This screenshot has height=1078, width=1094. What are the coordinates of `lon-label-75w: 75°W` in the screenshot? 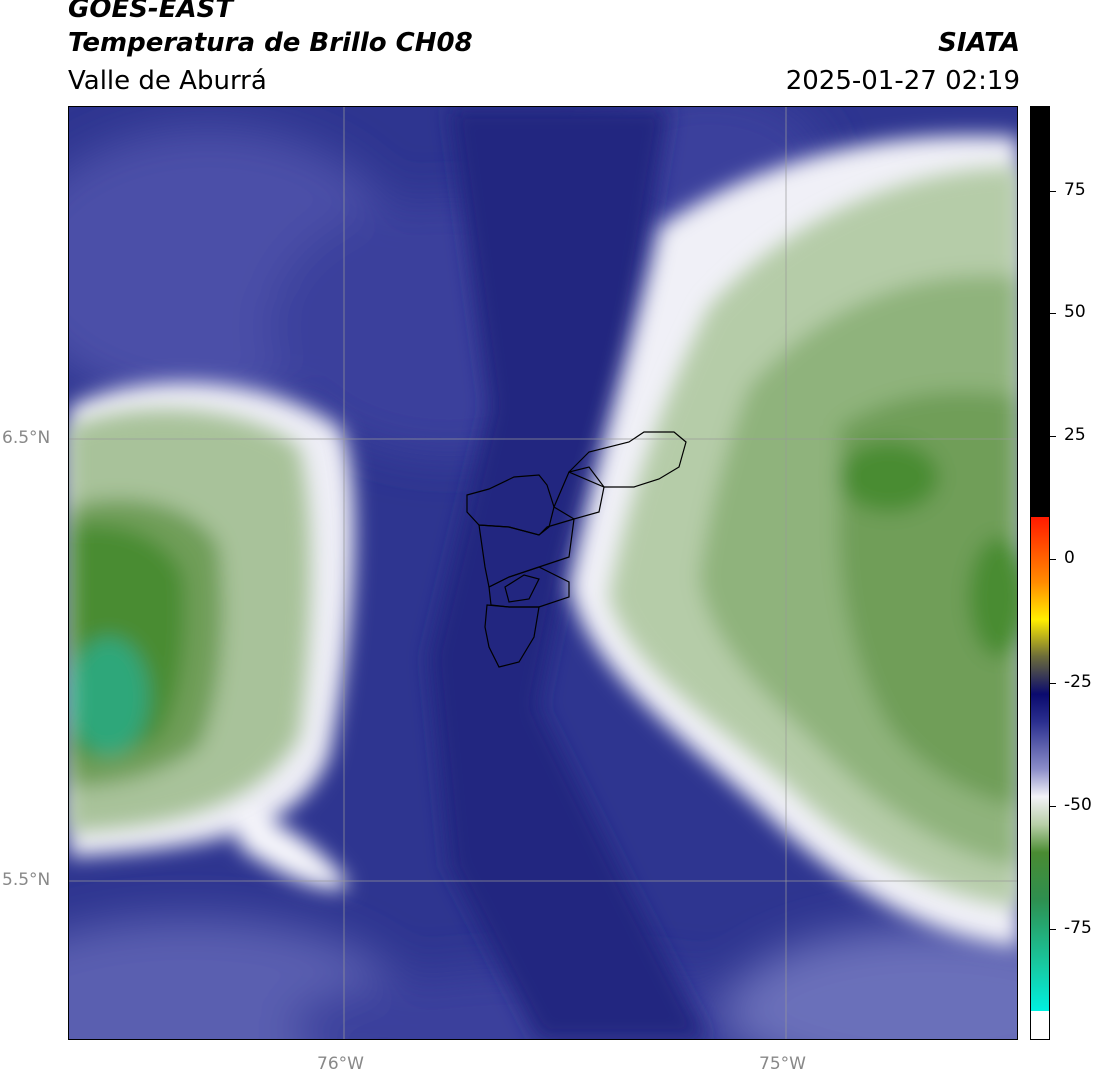 It's located at (782, 1064).